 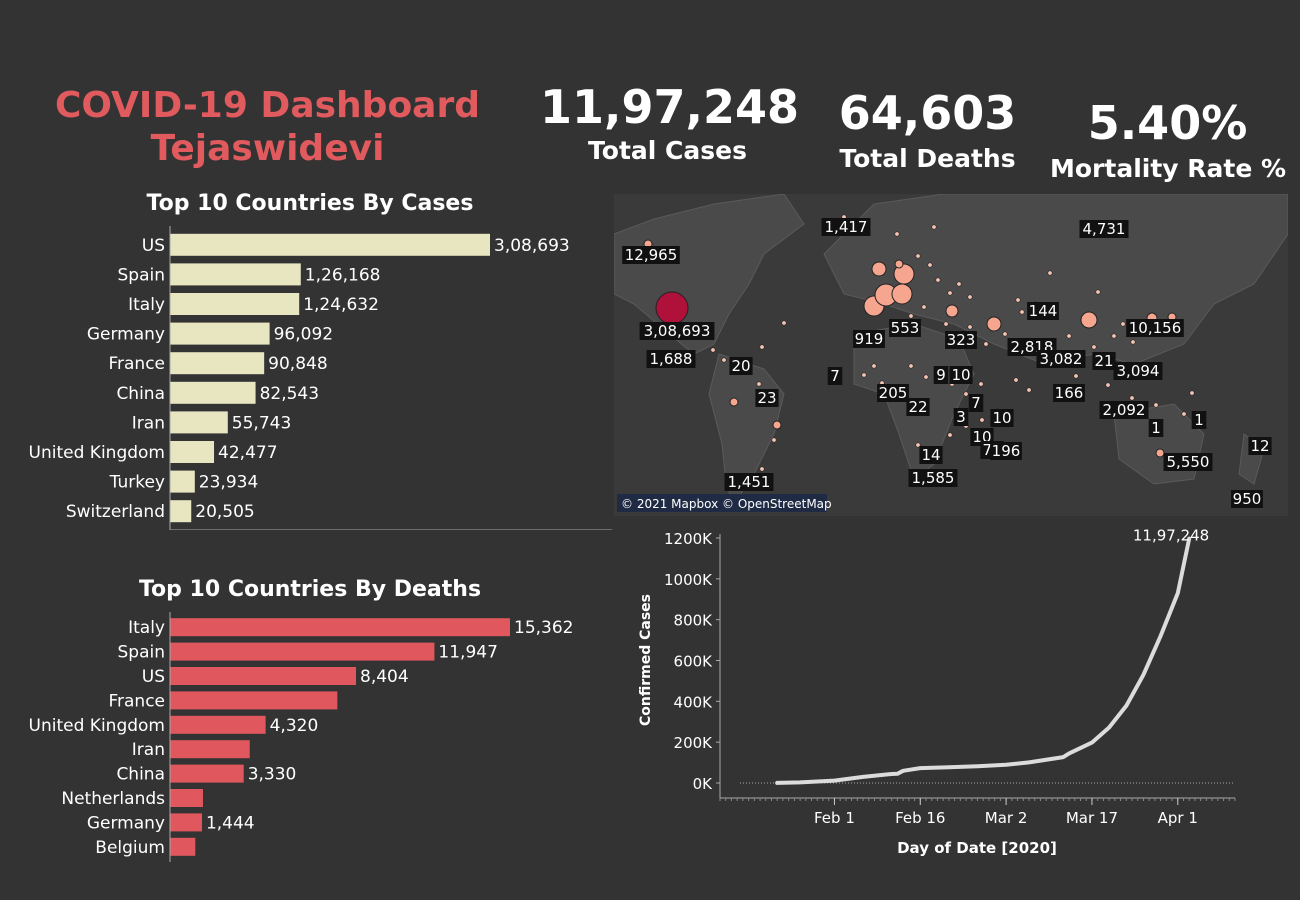 What do you see at coordinates (726, 504) in the screenshot?
I see `map-attribution: © 2021 Mapbox © OpenStreetMap` at bounding box center [726, 504].